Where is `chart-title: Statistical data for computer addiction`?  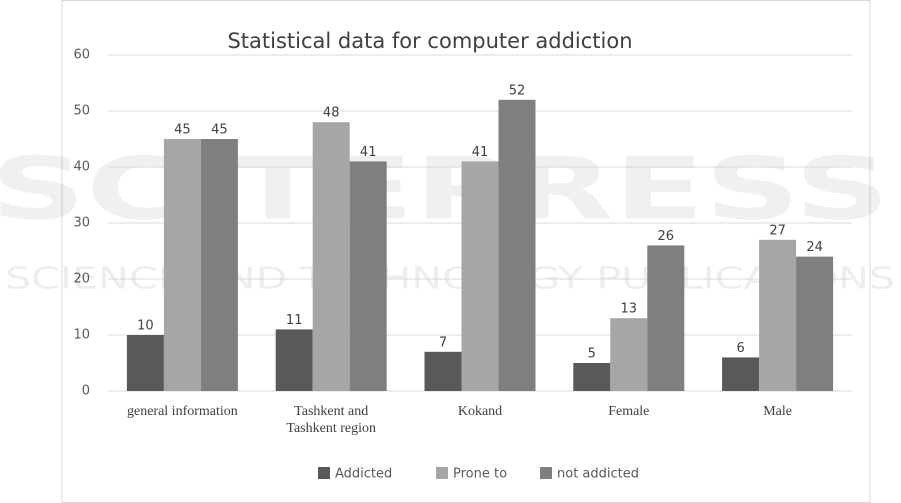 chart-title: Statistical data for computer addiction is located at coordinates (429, 41).